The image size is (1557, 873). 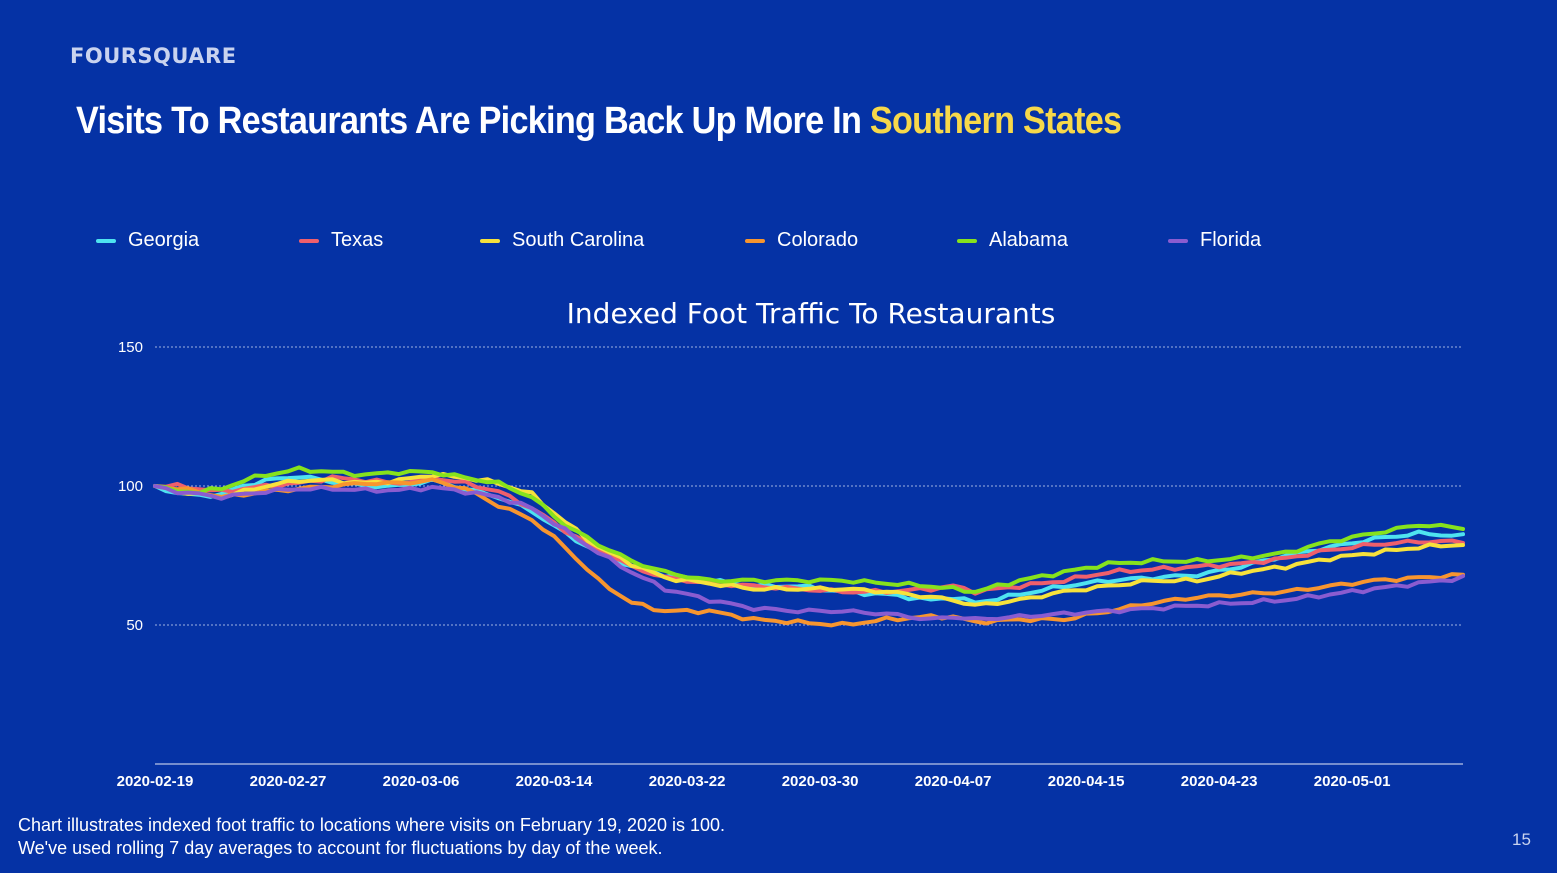 I want to click on x-tick-label: 2020-02-19, so click(x=155, y=781).